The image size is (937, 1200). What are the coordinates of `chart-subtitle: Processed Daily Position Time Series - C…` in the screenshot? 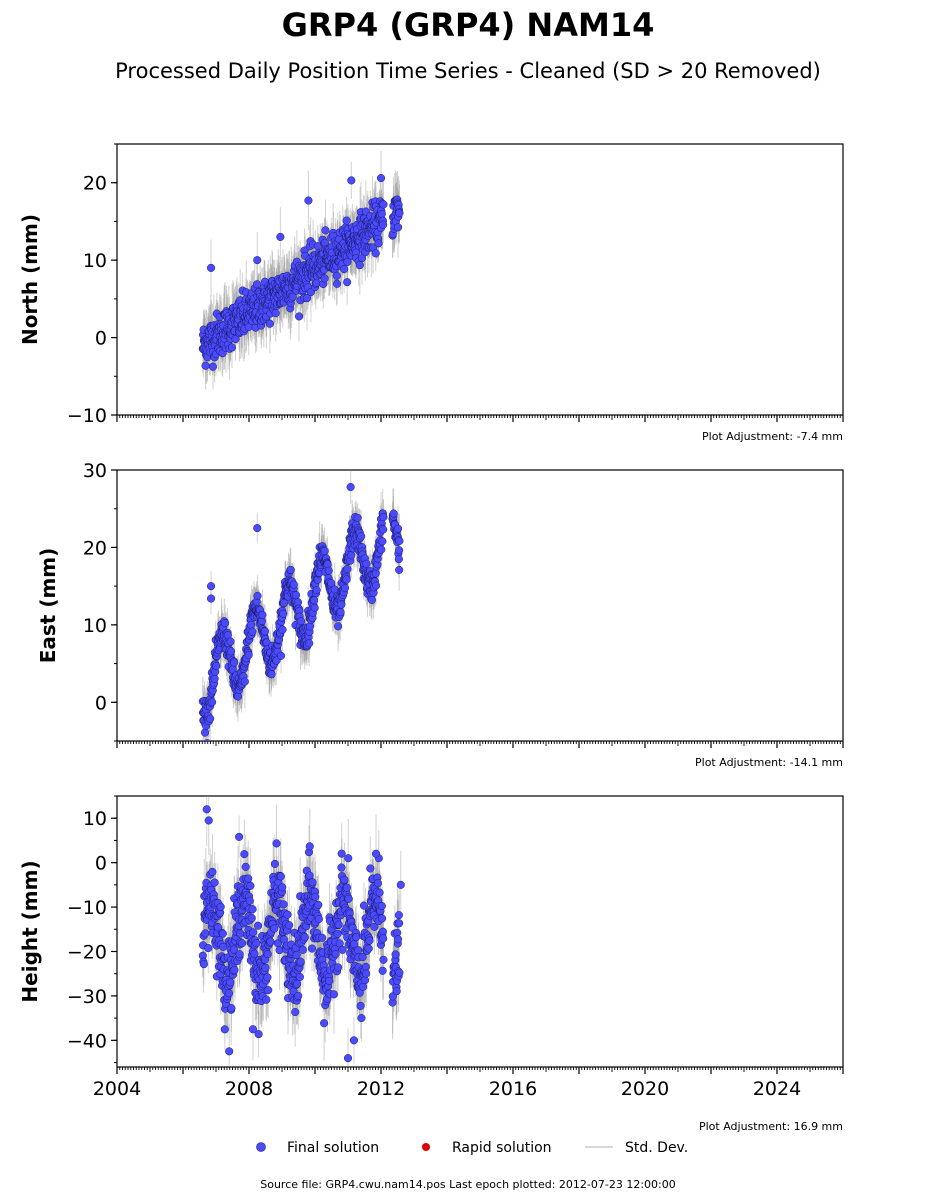 It's located at (468, 71).